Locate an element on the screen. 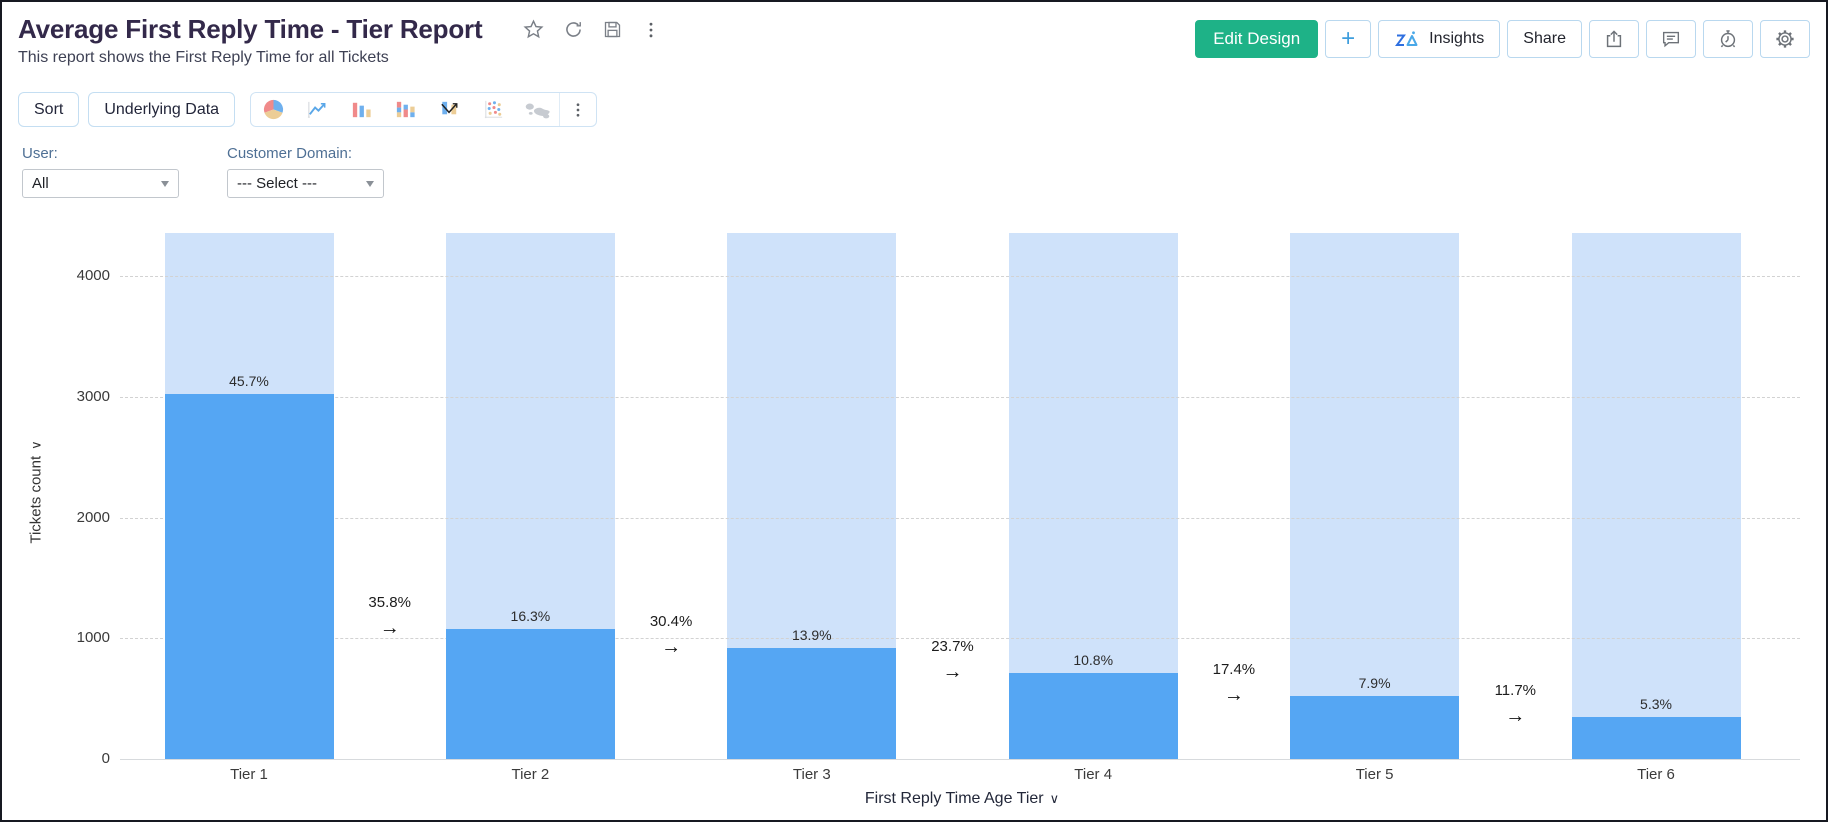 This screenshot has width=1828, height=822. x-tick-label: Tier 5 is located at coordinates (1374, 774).